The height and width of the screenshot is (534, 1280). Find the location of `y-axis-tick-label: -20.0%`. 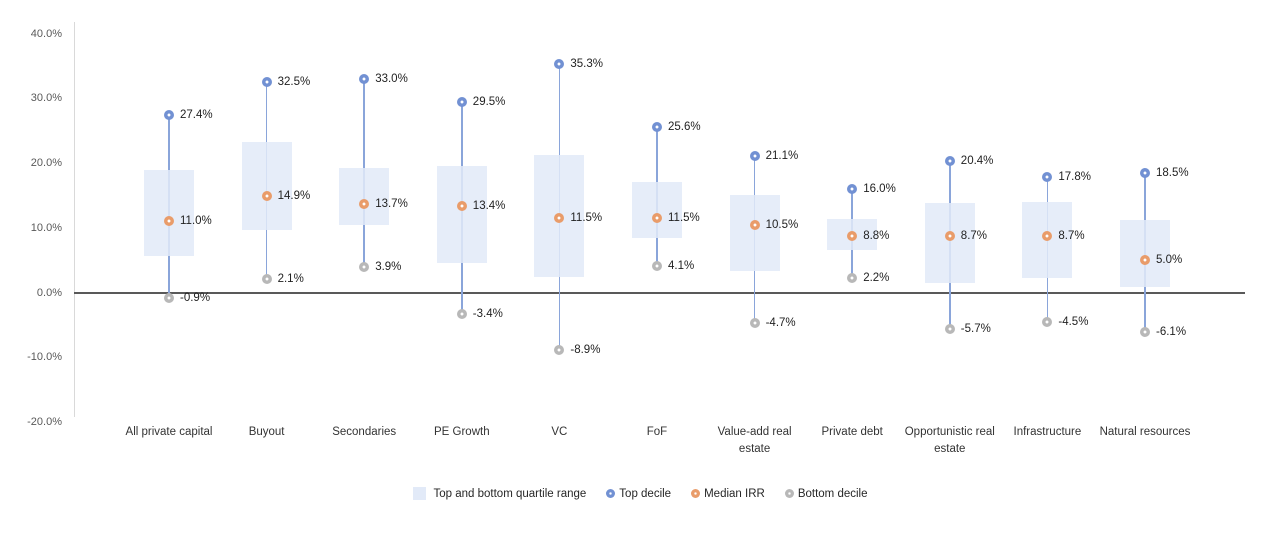

y-axis-tick-label: -20.0% is located at coordinates (44, 421).